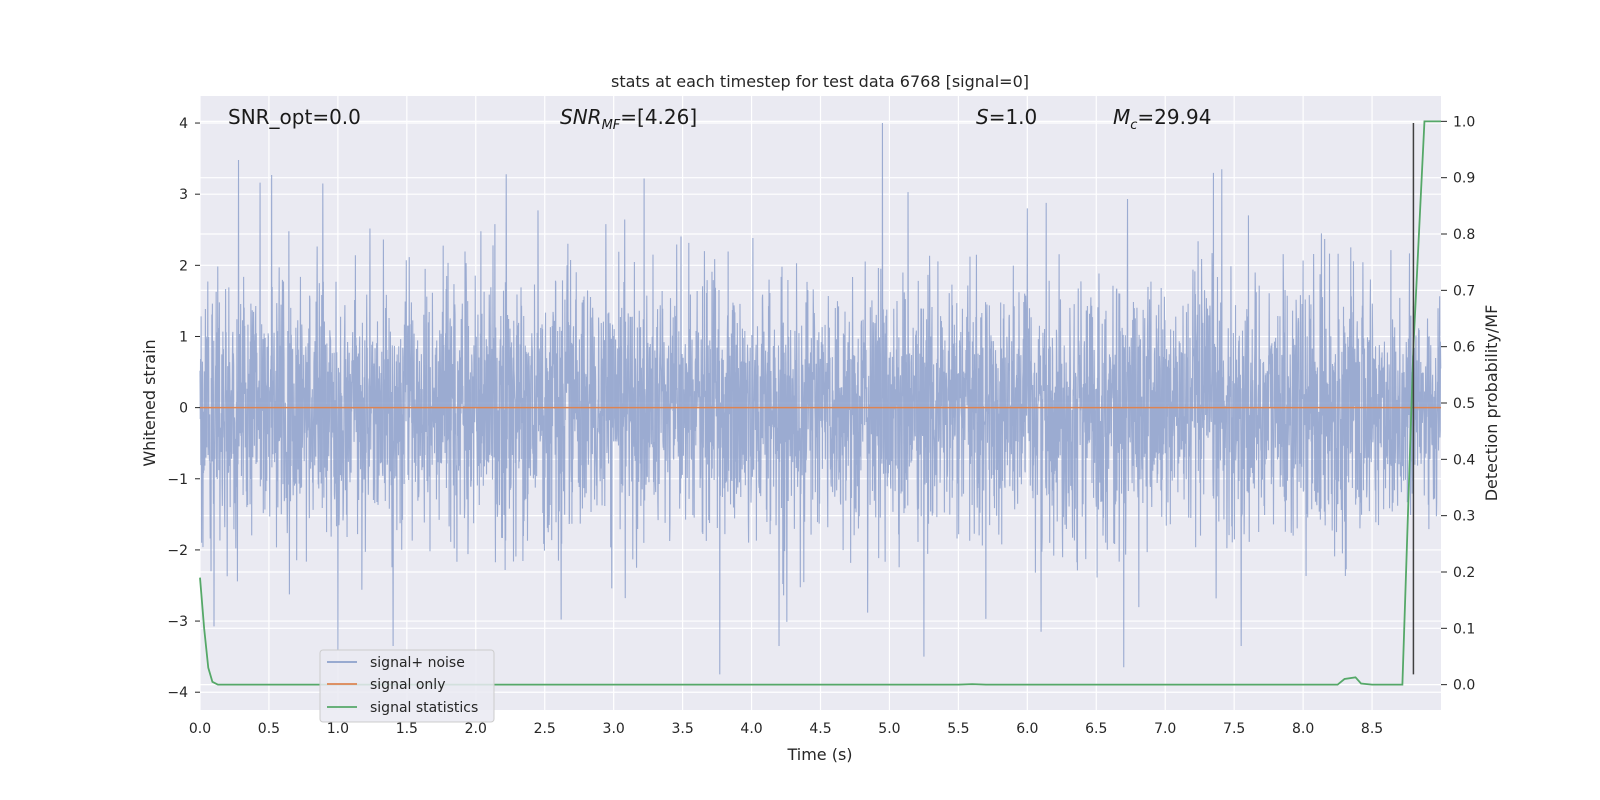 The width and height of the screenshot is (1600, 800). What do you see at coordinates (1491, 403) in the screenshot?
I see `y2-axis-label: Detection probability/MF` at bounding box center [1491, 403].